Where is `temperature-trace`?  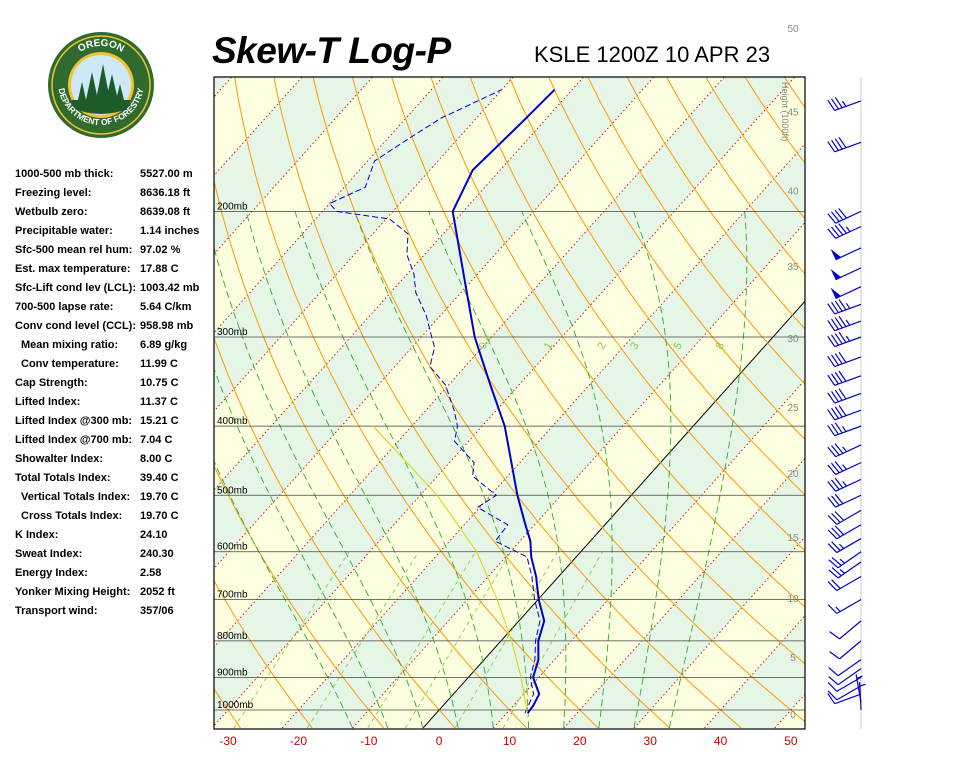
temperature-trace is located at coordinates (503, 401).